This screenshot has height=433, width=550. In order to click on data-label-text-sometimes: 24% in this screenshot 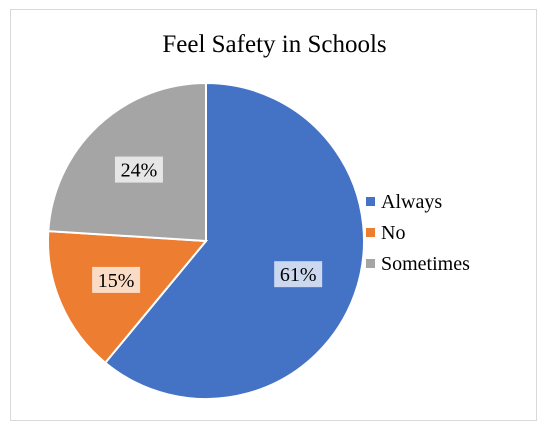, I will do `click(139, 171)`.